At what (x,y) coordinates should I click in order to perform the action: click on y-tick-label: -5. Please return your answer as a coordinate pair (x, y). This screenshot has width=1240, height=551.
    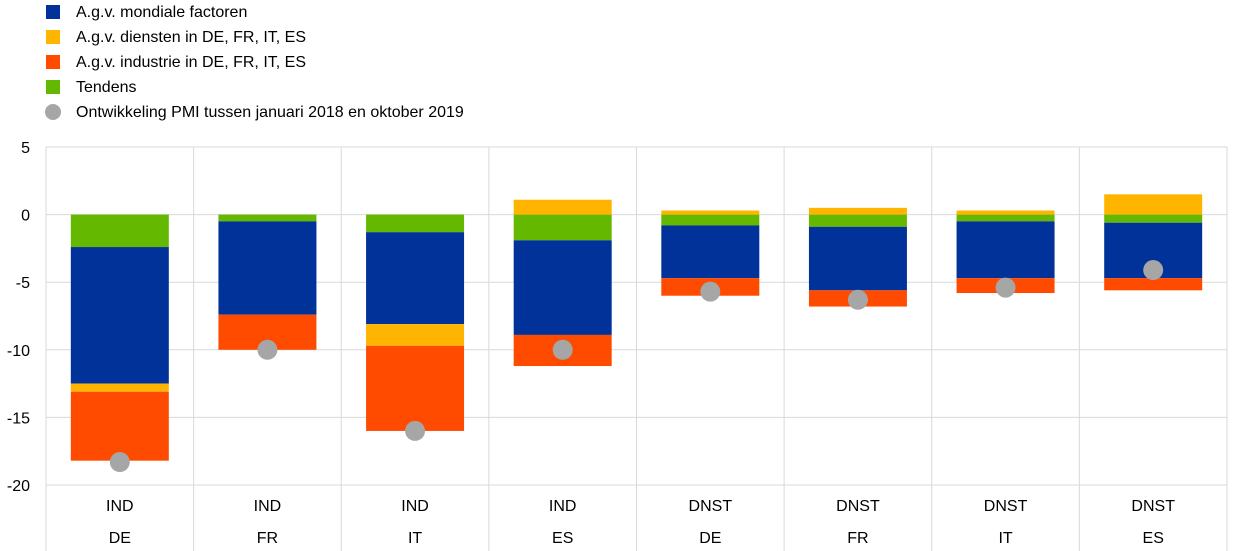
    Looking at the image, I should click on (23, 283).